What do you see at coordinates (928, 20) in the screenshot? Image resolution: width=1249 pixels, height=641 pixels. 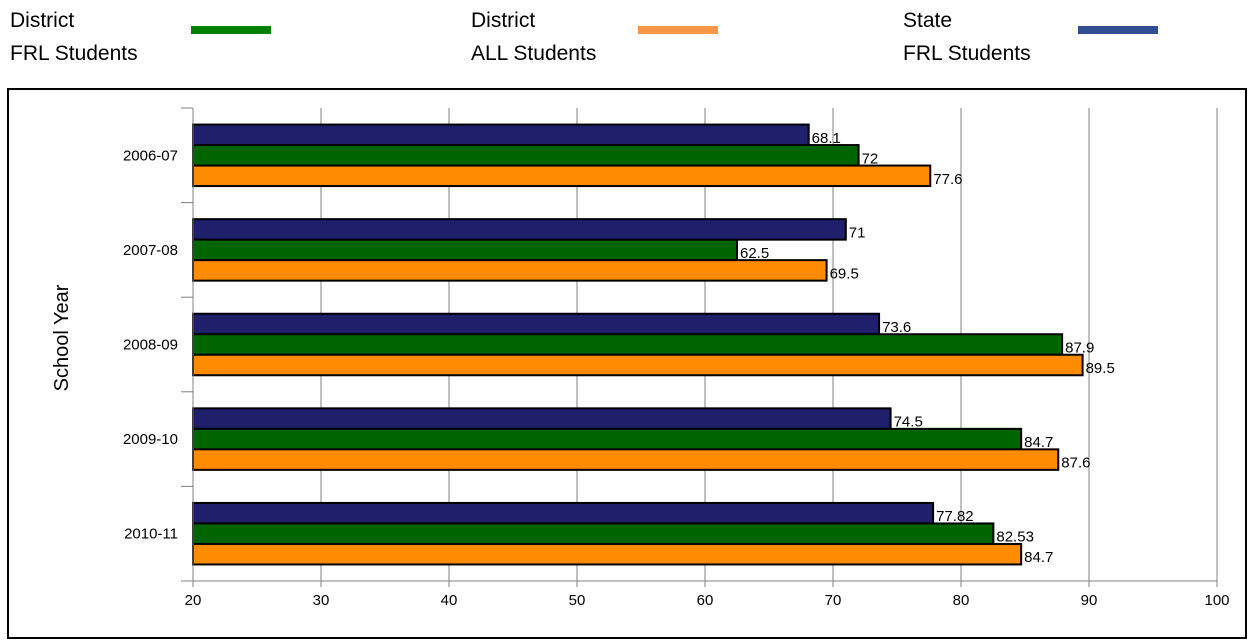 I see `legend-label-line1: State` at bounding box center [928, 20].